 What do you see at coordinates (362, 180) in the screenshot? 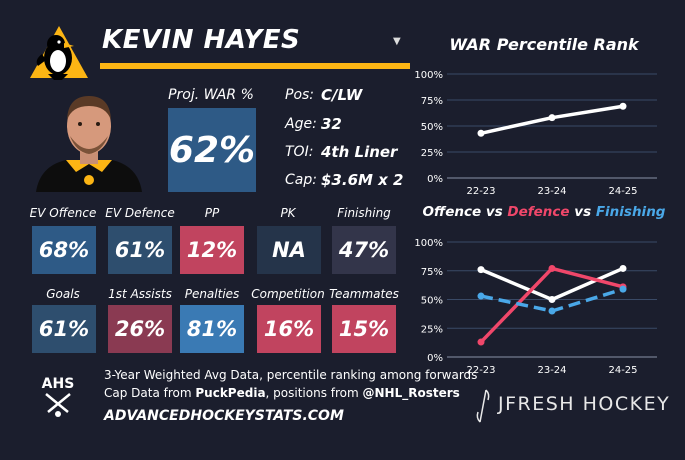
I see `cap-value: $3.6M x 2` at bounding box center [362, 180].